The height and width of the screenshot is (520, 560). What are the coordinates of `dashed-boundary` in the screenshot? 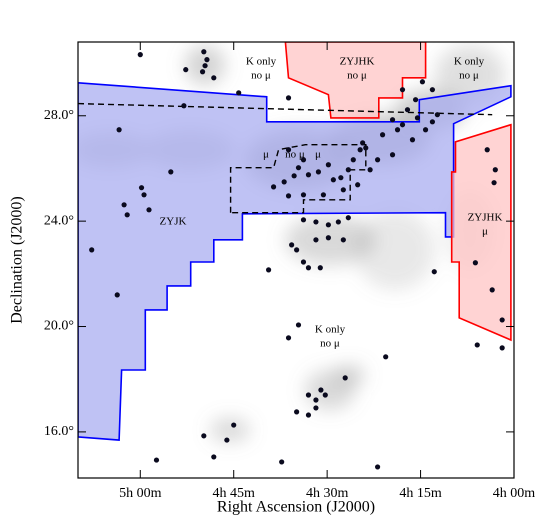 It's located at (285, 109).